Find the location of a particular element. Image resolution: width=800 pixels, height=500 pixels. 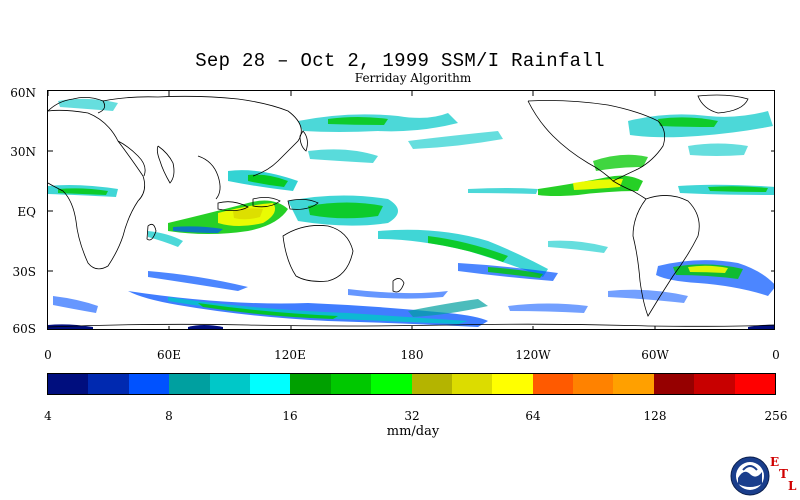

lat-label-30n: 30N is located at coordinates (23, 152).